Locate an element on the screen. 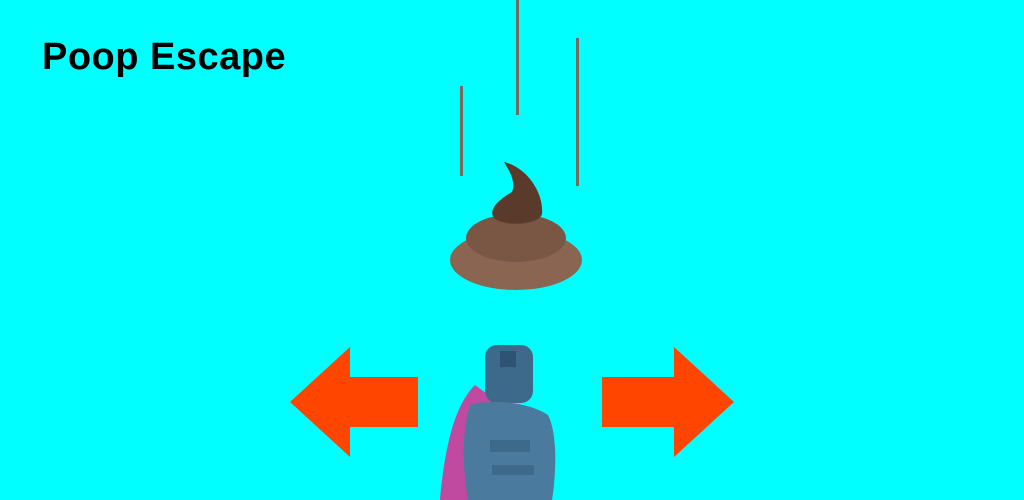 This screenshot has height=500, width=1024. poop-icon is located at coordinates (516, 226).